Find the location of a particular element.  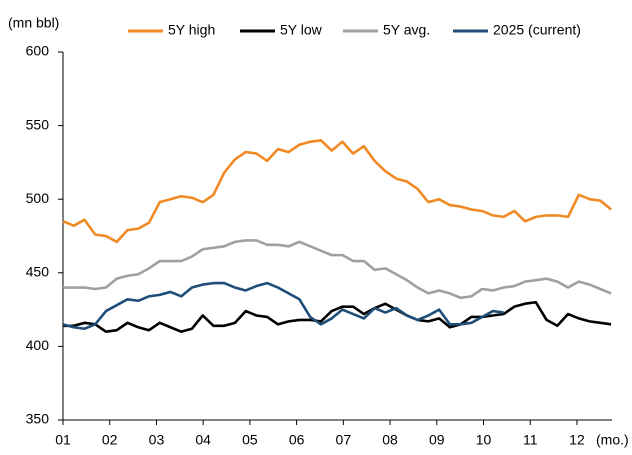

x-axis-label: (mo.) is located at coordinates (612, 440).